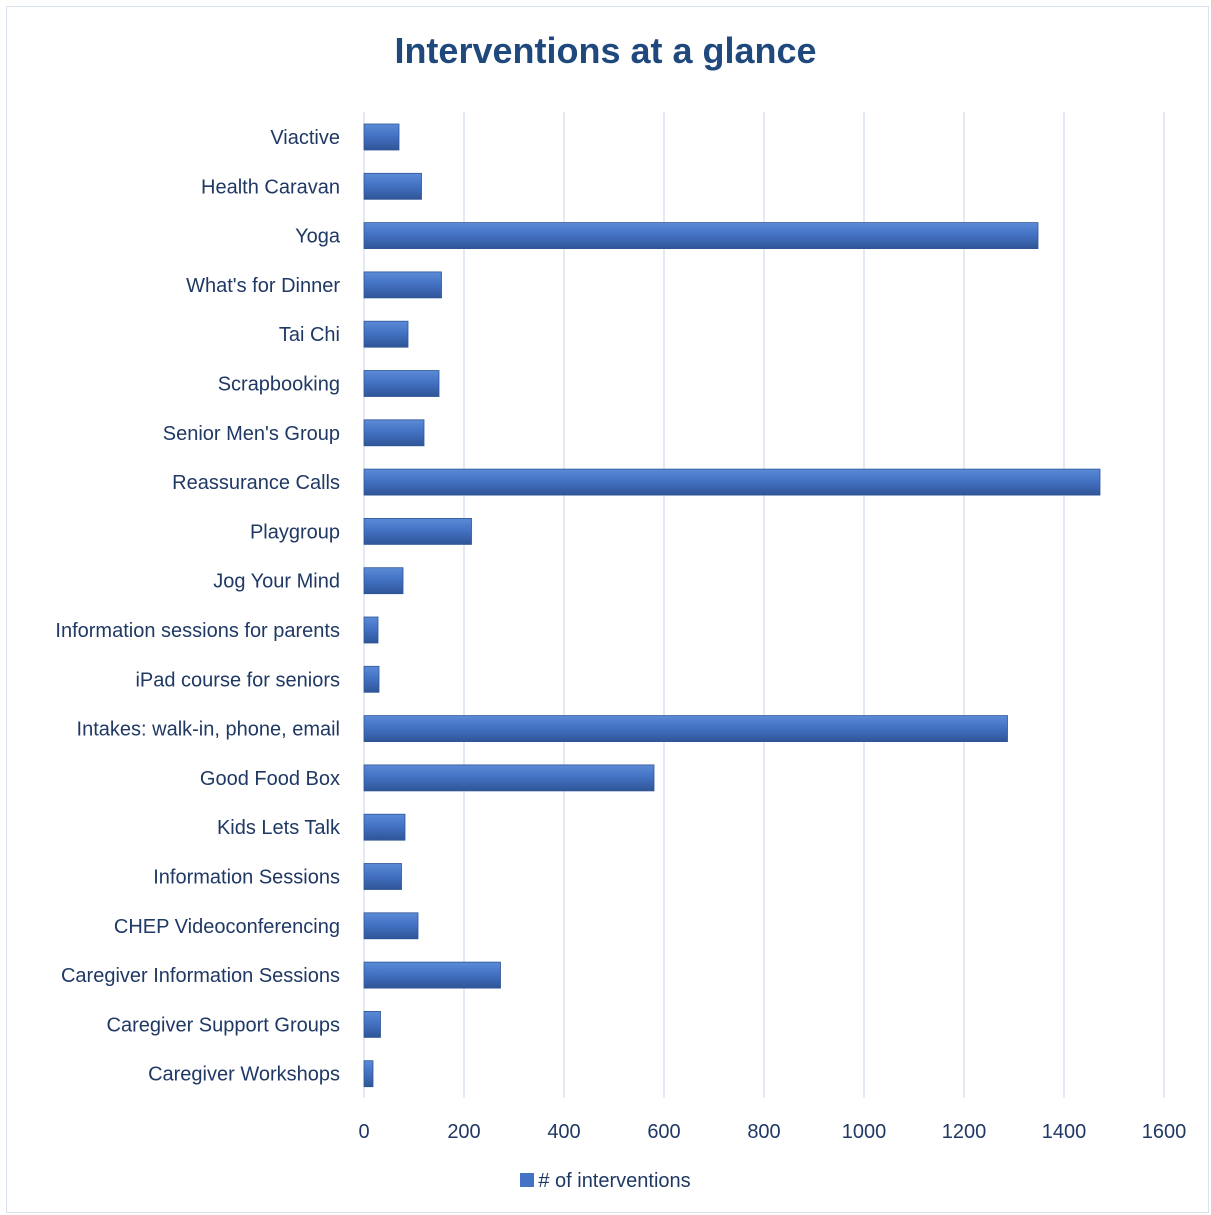 This screenshot has height=1215, width=1211. What do you see at coordinates (270, 779) in the screenshot?
I see `category-label: Good Food Box` at bounding box center [270, 779].